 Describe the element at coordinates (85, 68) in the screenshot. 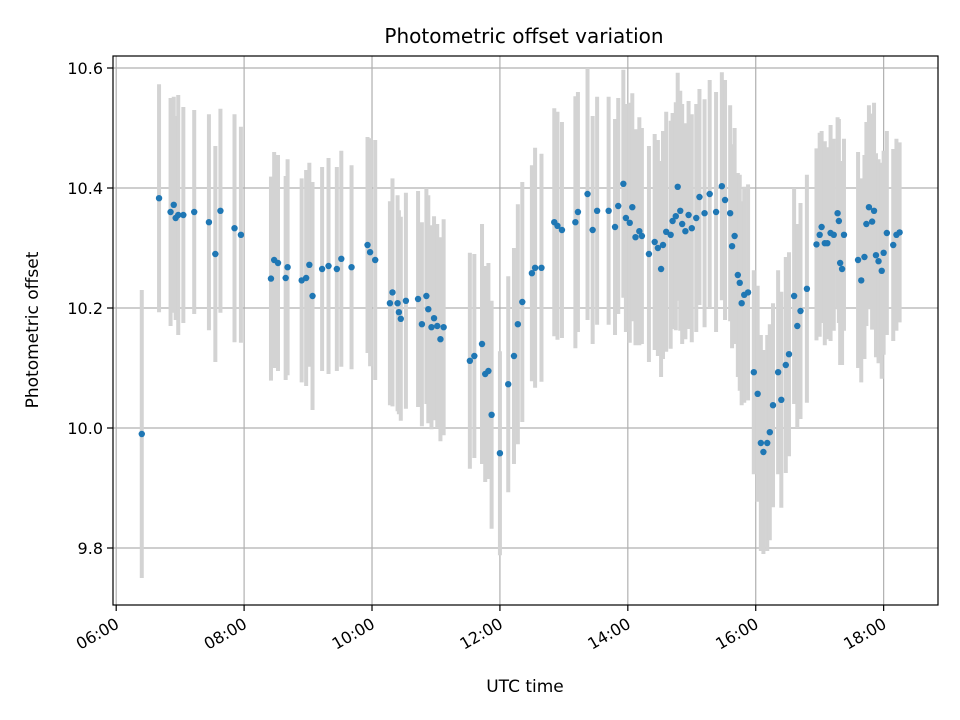

I see `y-tick-label: 10.6` at that location.